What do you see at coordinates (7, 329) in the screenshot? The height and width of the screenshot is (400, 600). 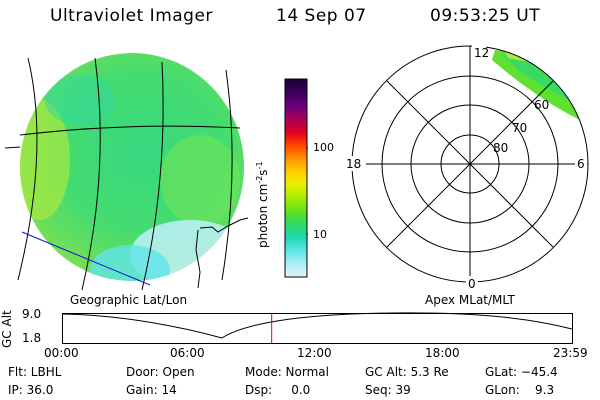 I see `gc-alt-ylabel: GC Alt` at bounding box center [7, 329].